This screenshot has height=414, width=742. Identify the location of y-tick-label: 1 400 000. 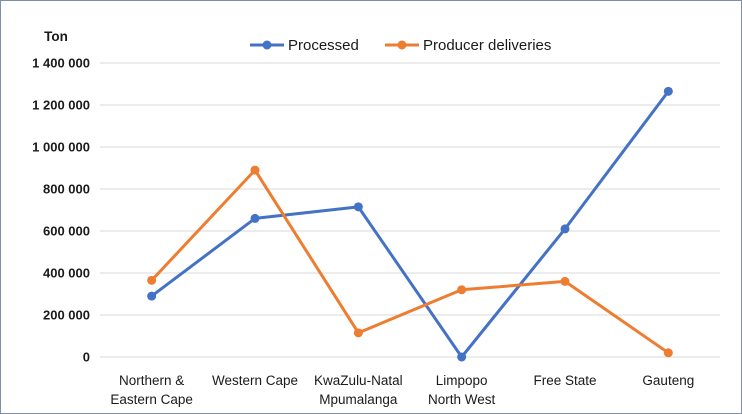
(61, 63).